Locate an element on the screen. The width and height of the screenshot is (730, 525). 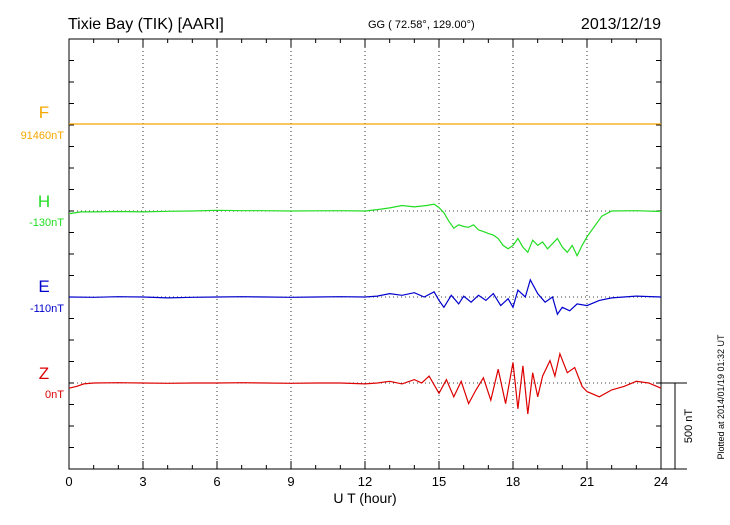
x-tick-label: 0 is located at coordinates (68, 481).